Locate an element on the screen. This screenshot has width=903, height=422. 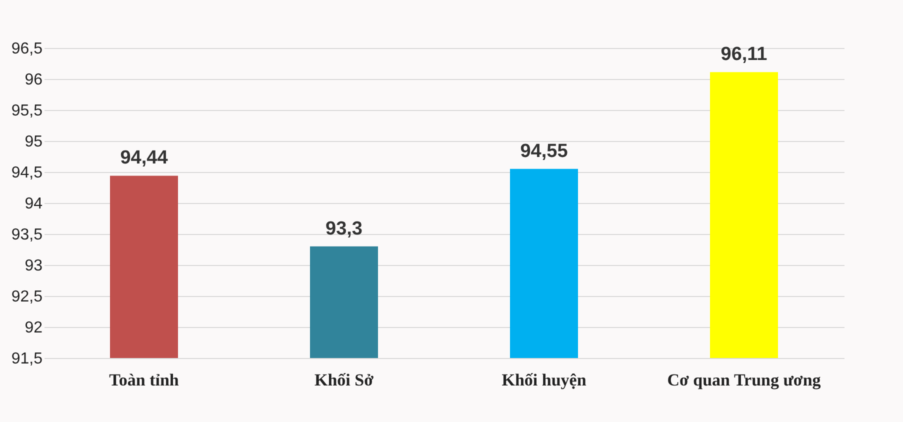
y-tick-label: 96 is located at coordinates (33, 80).